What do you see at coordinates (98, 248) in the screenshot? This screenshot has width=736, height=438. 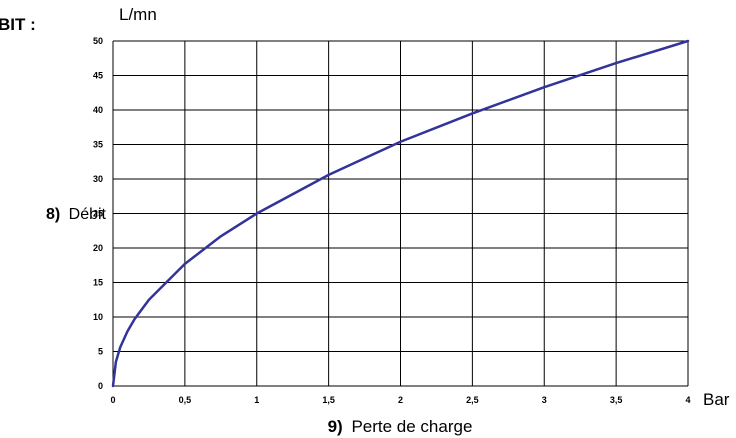 I see `y-tick-label: 20` at bounding box center [98, 248].